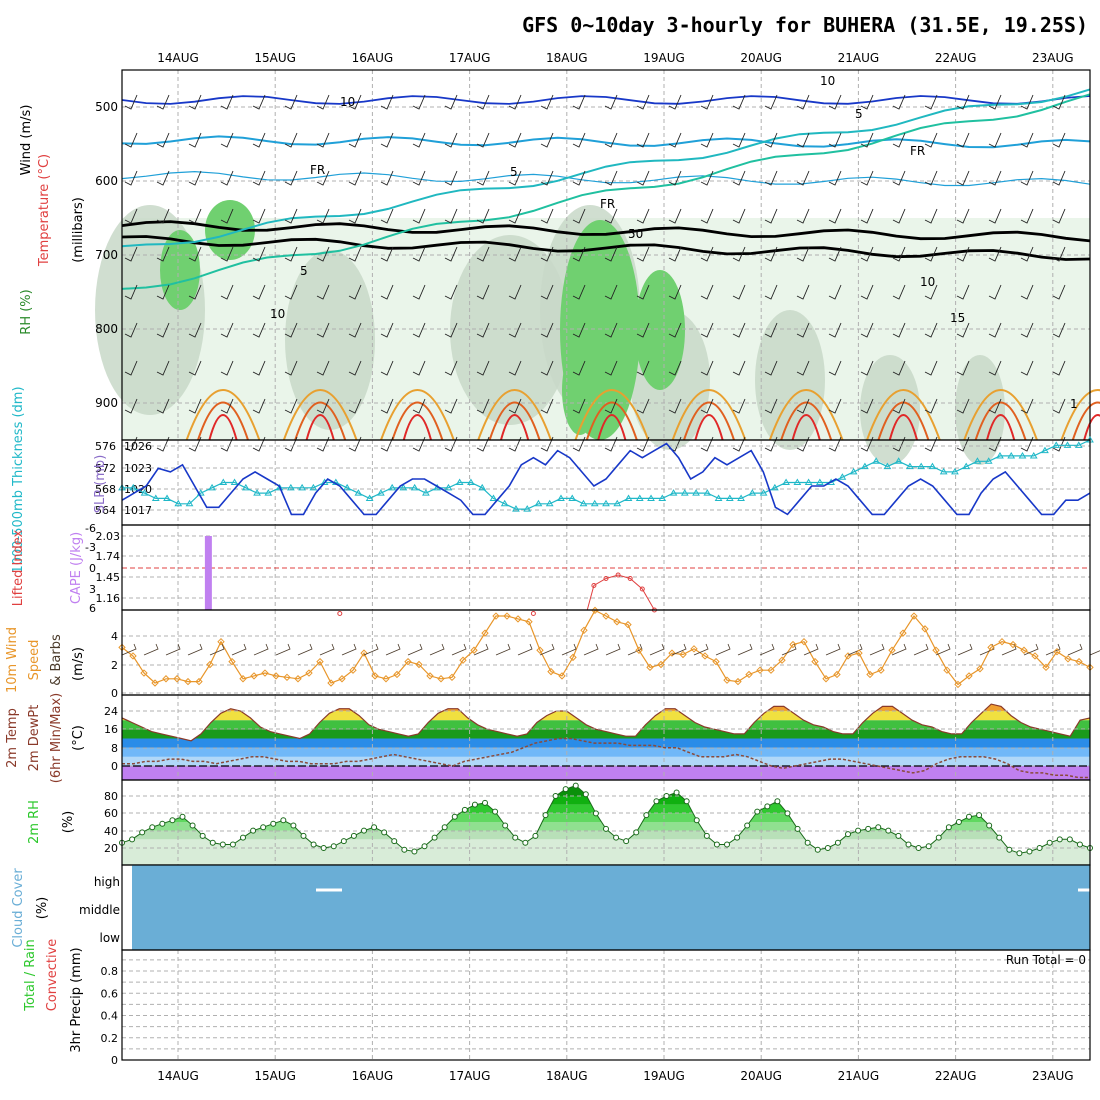 The height and width of the screenshot is (1100, 1100). What do you see at coordinates (90, 528) in the screenshot?
I see `lifted-index-tick-label: -6` at bounding box center [90, 528].